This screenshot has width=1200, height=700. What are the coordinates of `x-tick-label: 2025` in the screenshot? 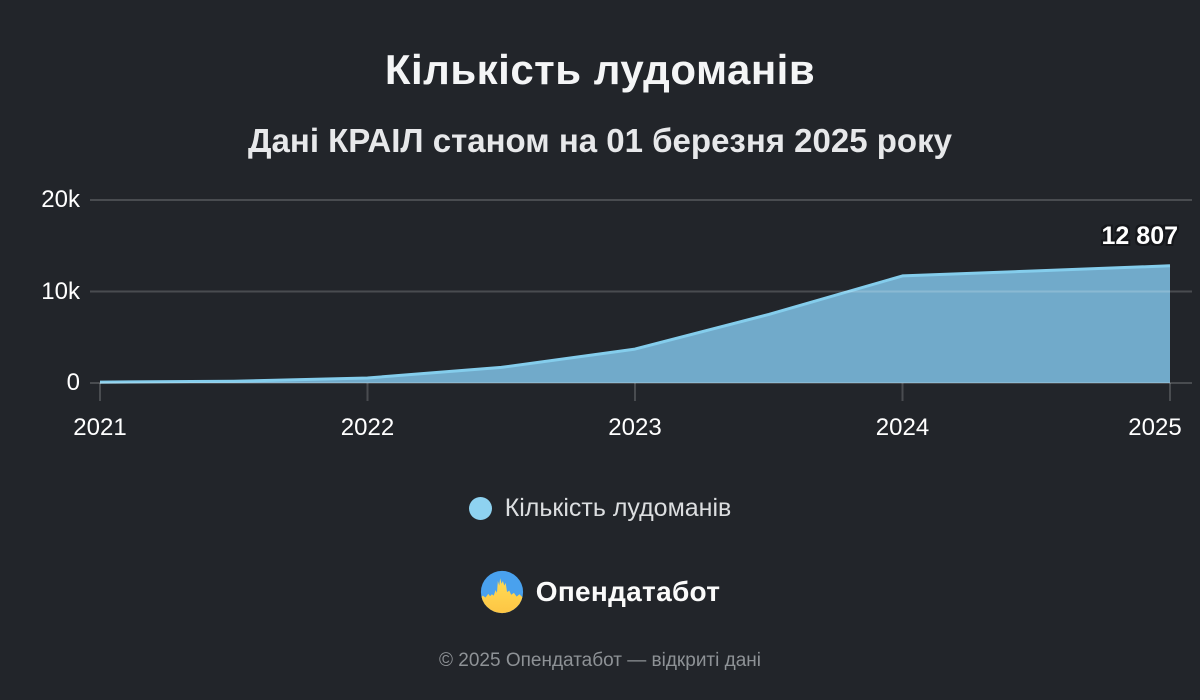 It's located at (1155, 427).